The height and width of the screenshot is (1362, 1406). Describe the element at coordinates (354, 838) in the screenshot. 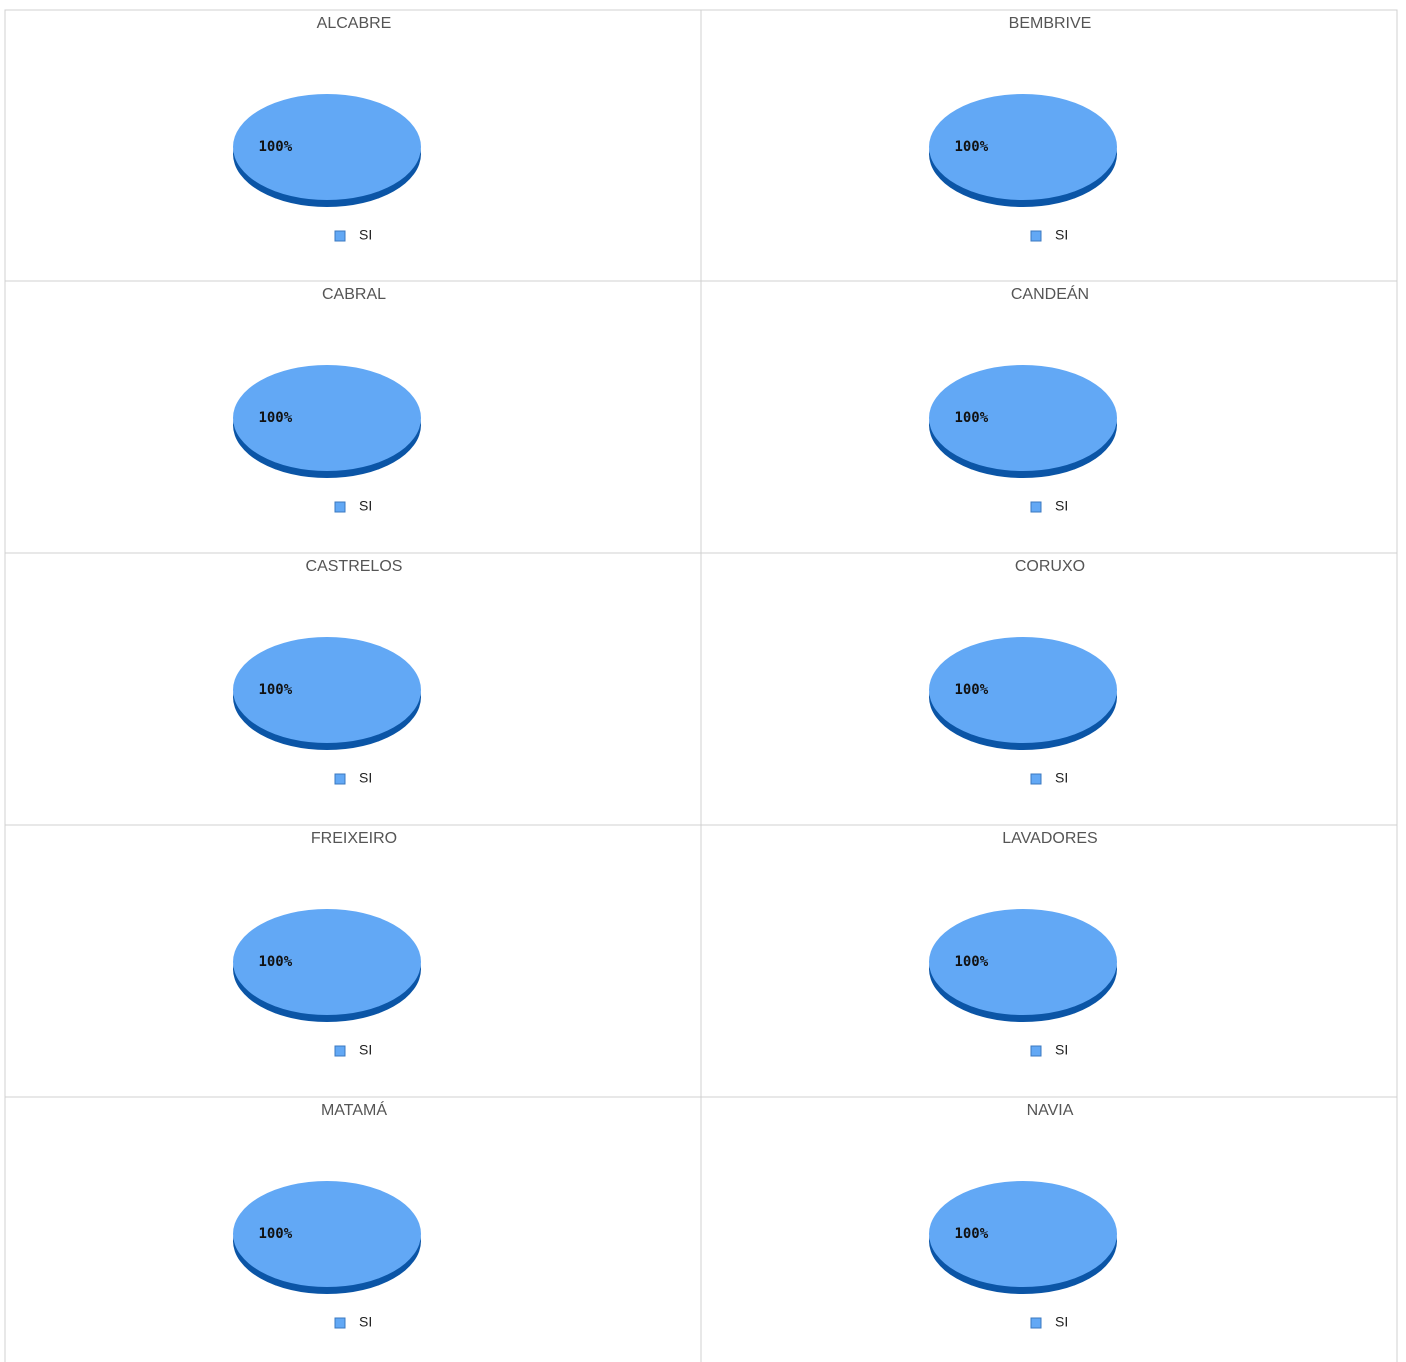

I see `chart-title: FREIXEIRO` at that location.